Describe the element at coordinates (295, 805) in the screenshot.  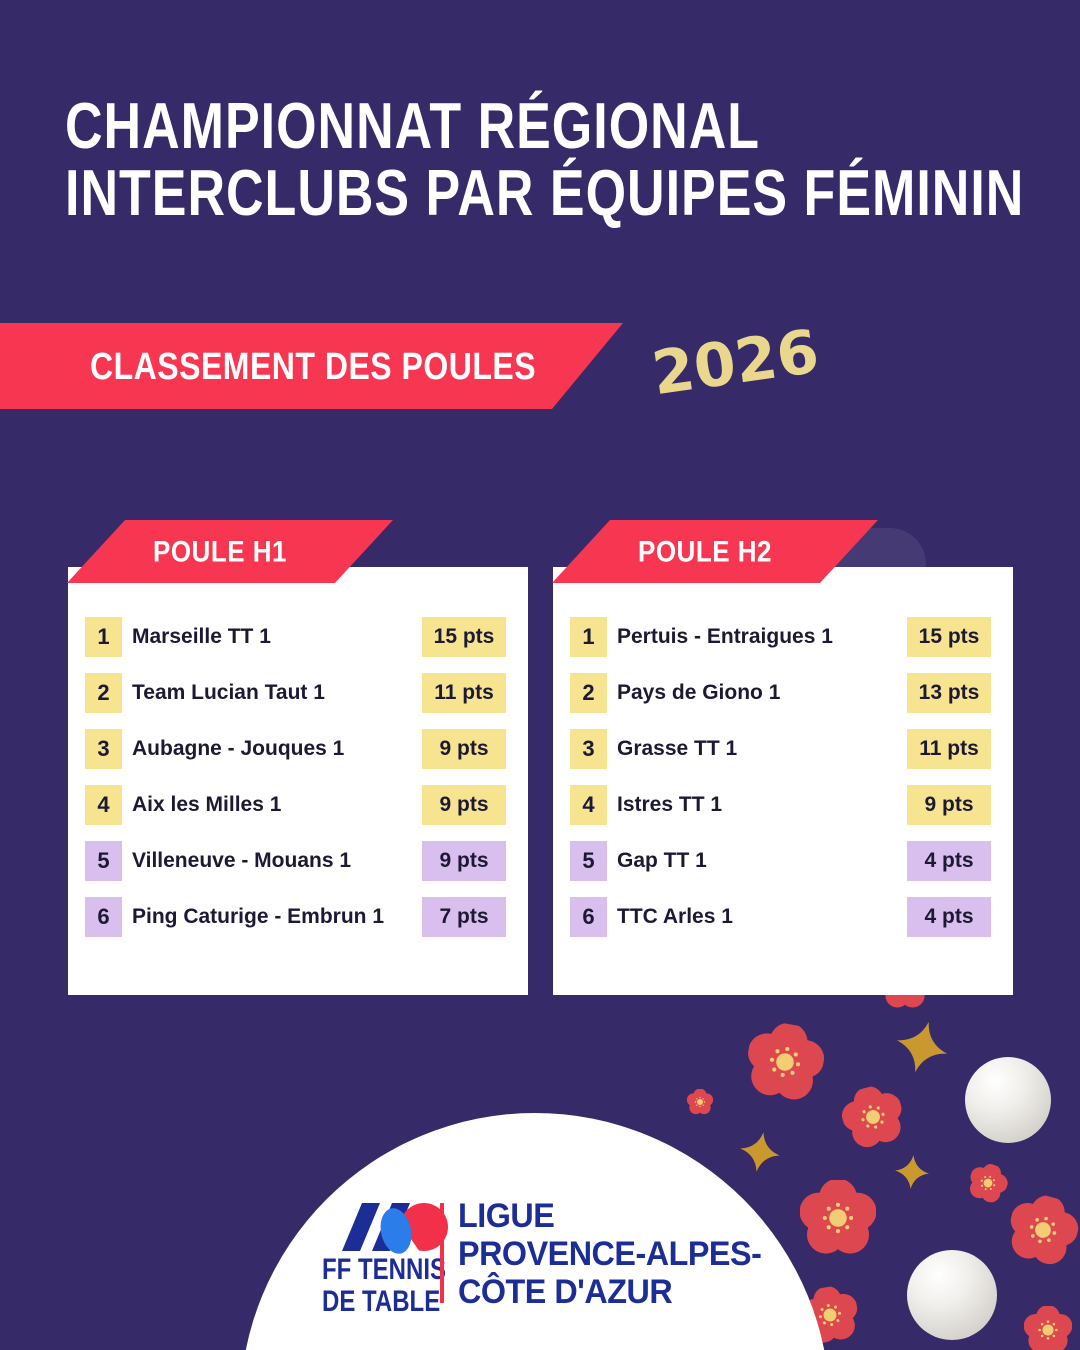
I see `table-row: 4 Aix les Milles 1 9 pts` at that location.